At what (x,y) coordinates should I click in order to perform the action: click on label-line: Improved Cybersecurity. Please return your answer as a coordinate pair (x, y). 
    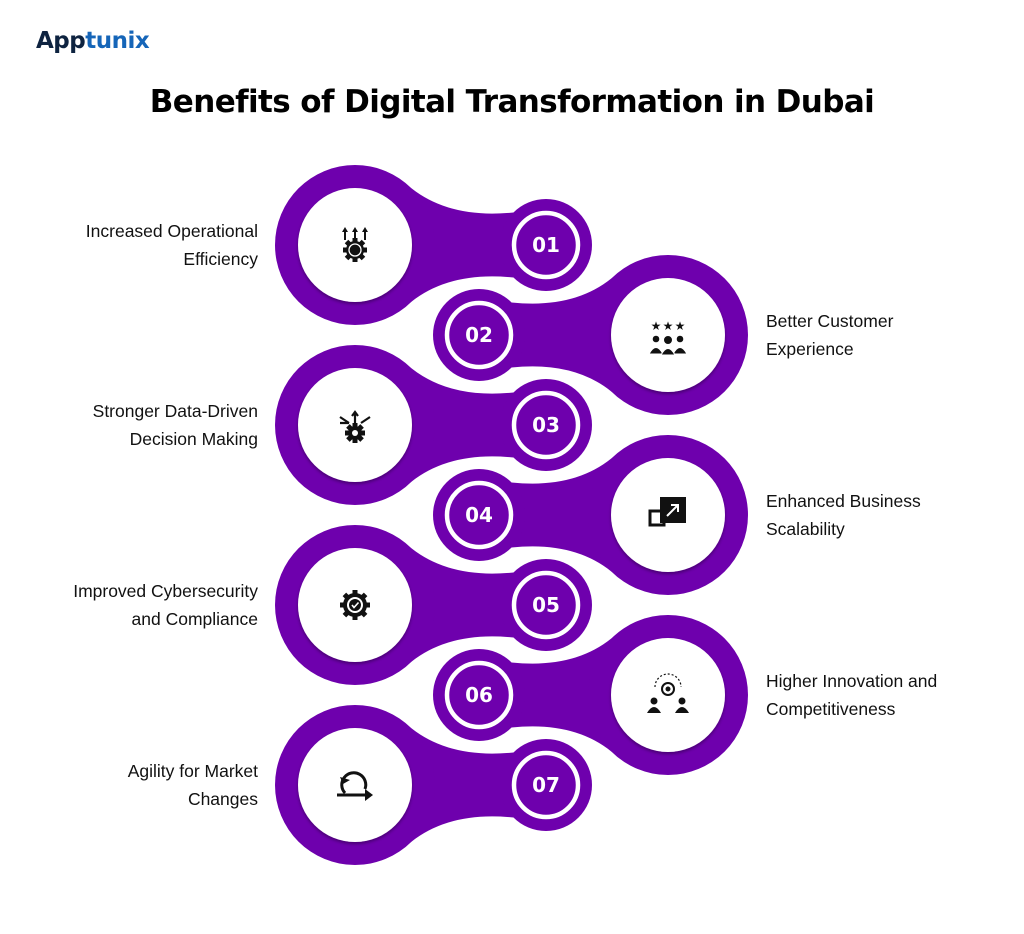
    Looking at the image, I should click on (165, 591).